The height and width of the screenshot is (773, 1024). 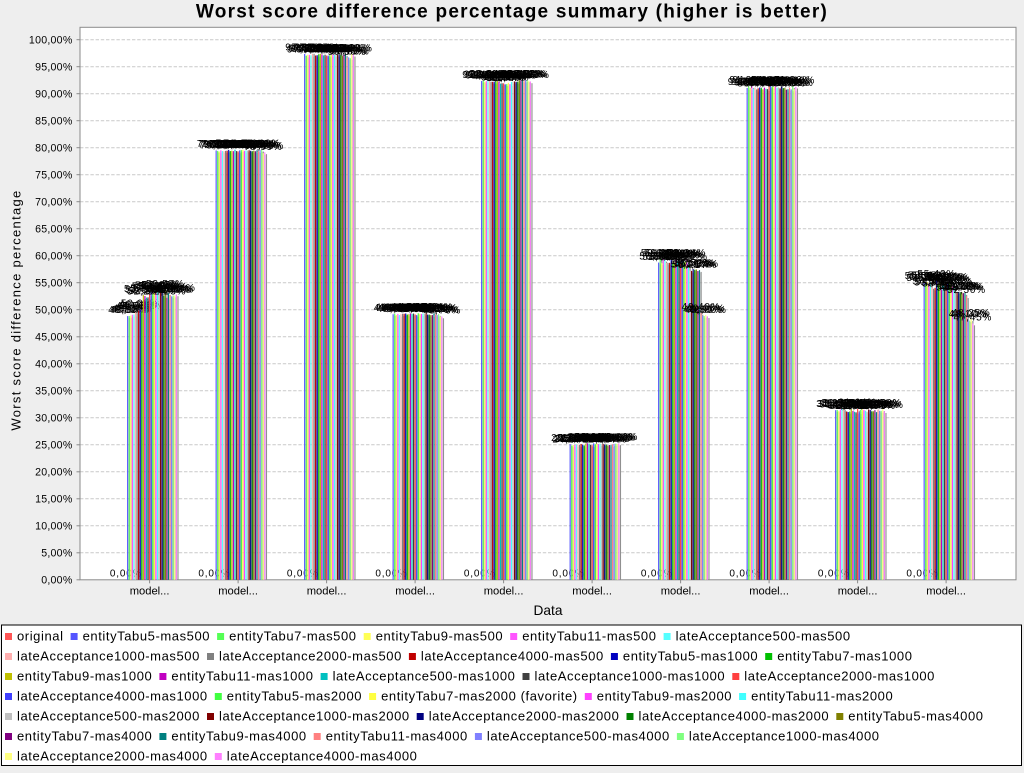 I want to click on svg-text: 58,68%, so click(x=668, y=257).